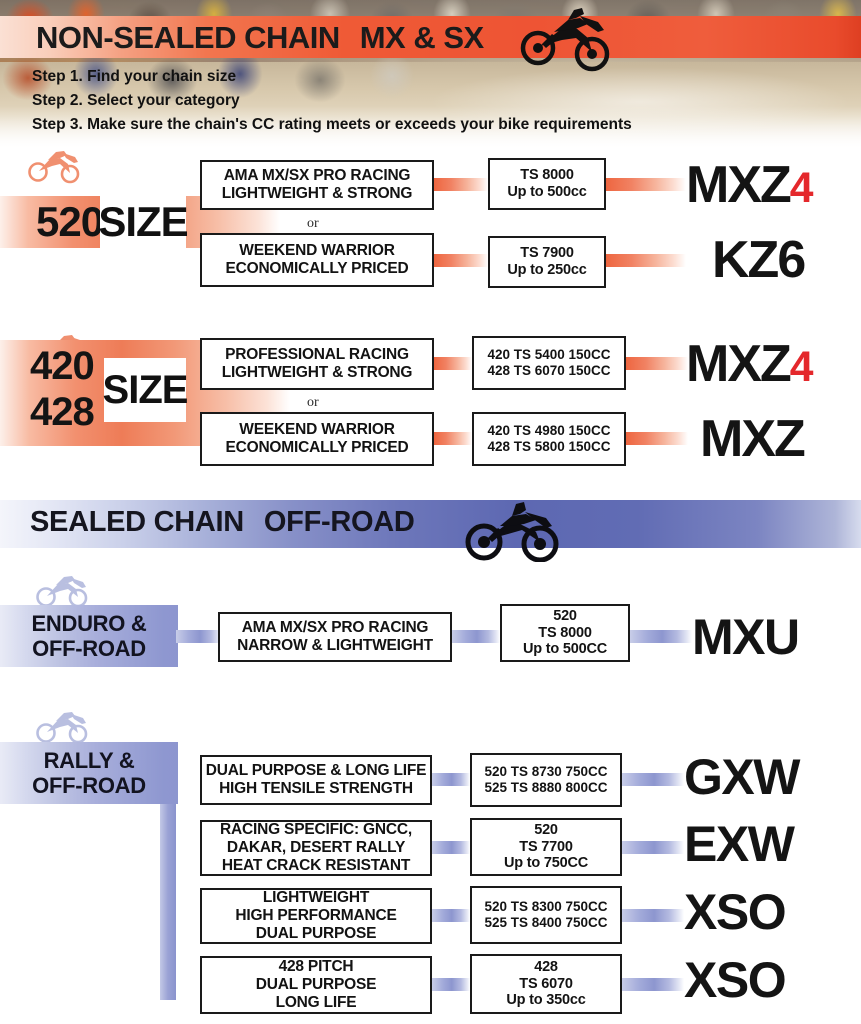 This screenshot has height=1024, width=861. What do you see at coordinates (547, 192) in the screenshot?
I see `spec-line: Up to 500cc` at bounding box center [547, 192].